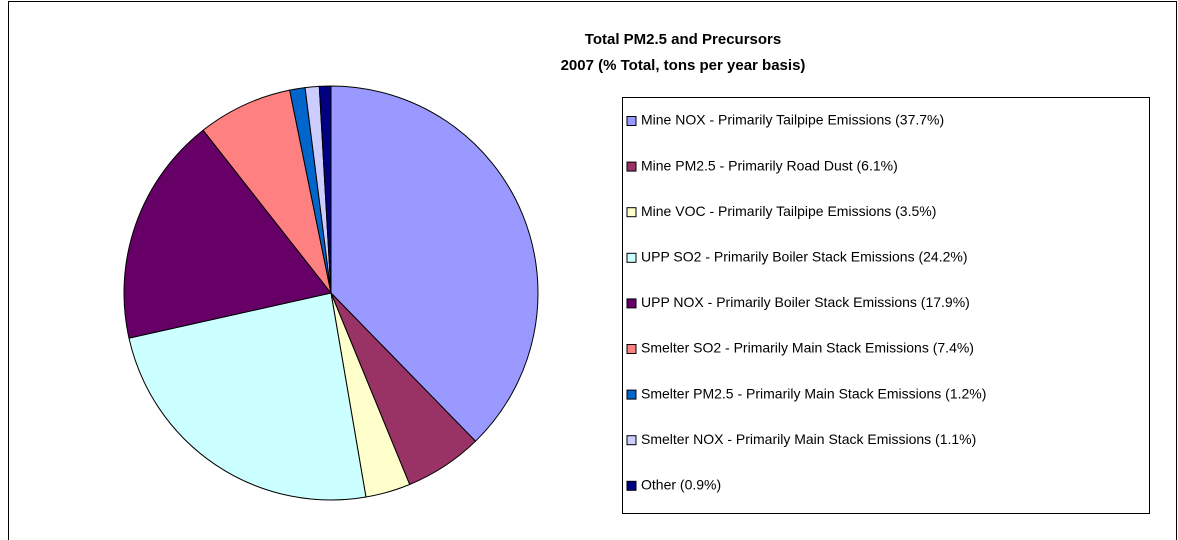 The height and width of the screenshot is (540, 1178). Describe the element at coordinates (683, 39) in the screenshot. I see `chart-title: Total PM2.5 and Precursors` at that location.